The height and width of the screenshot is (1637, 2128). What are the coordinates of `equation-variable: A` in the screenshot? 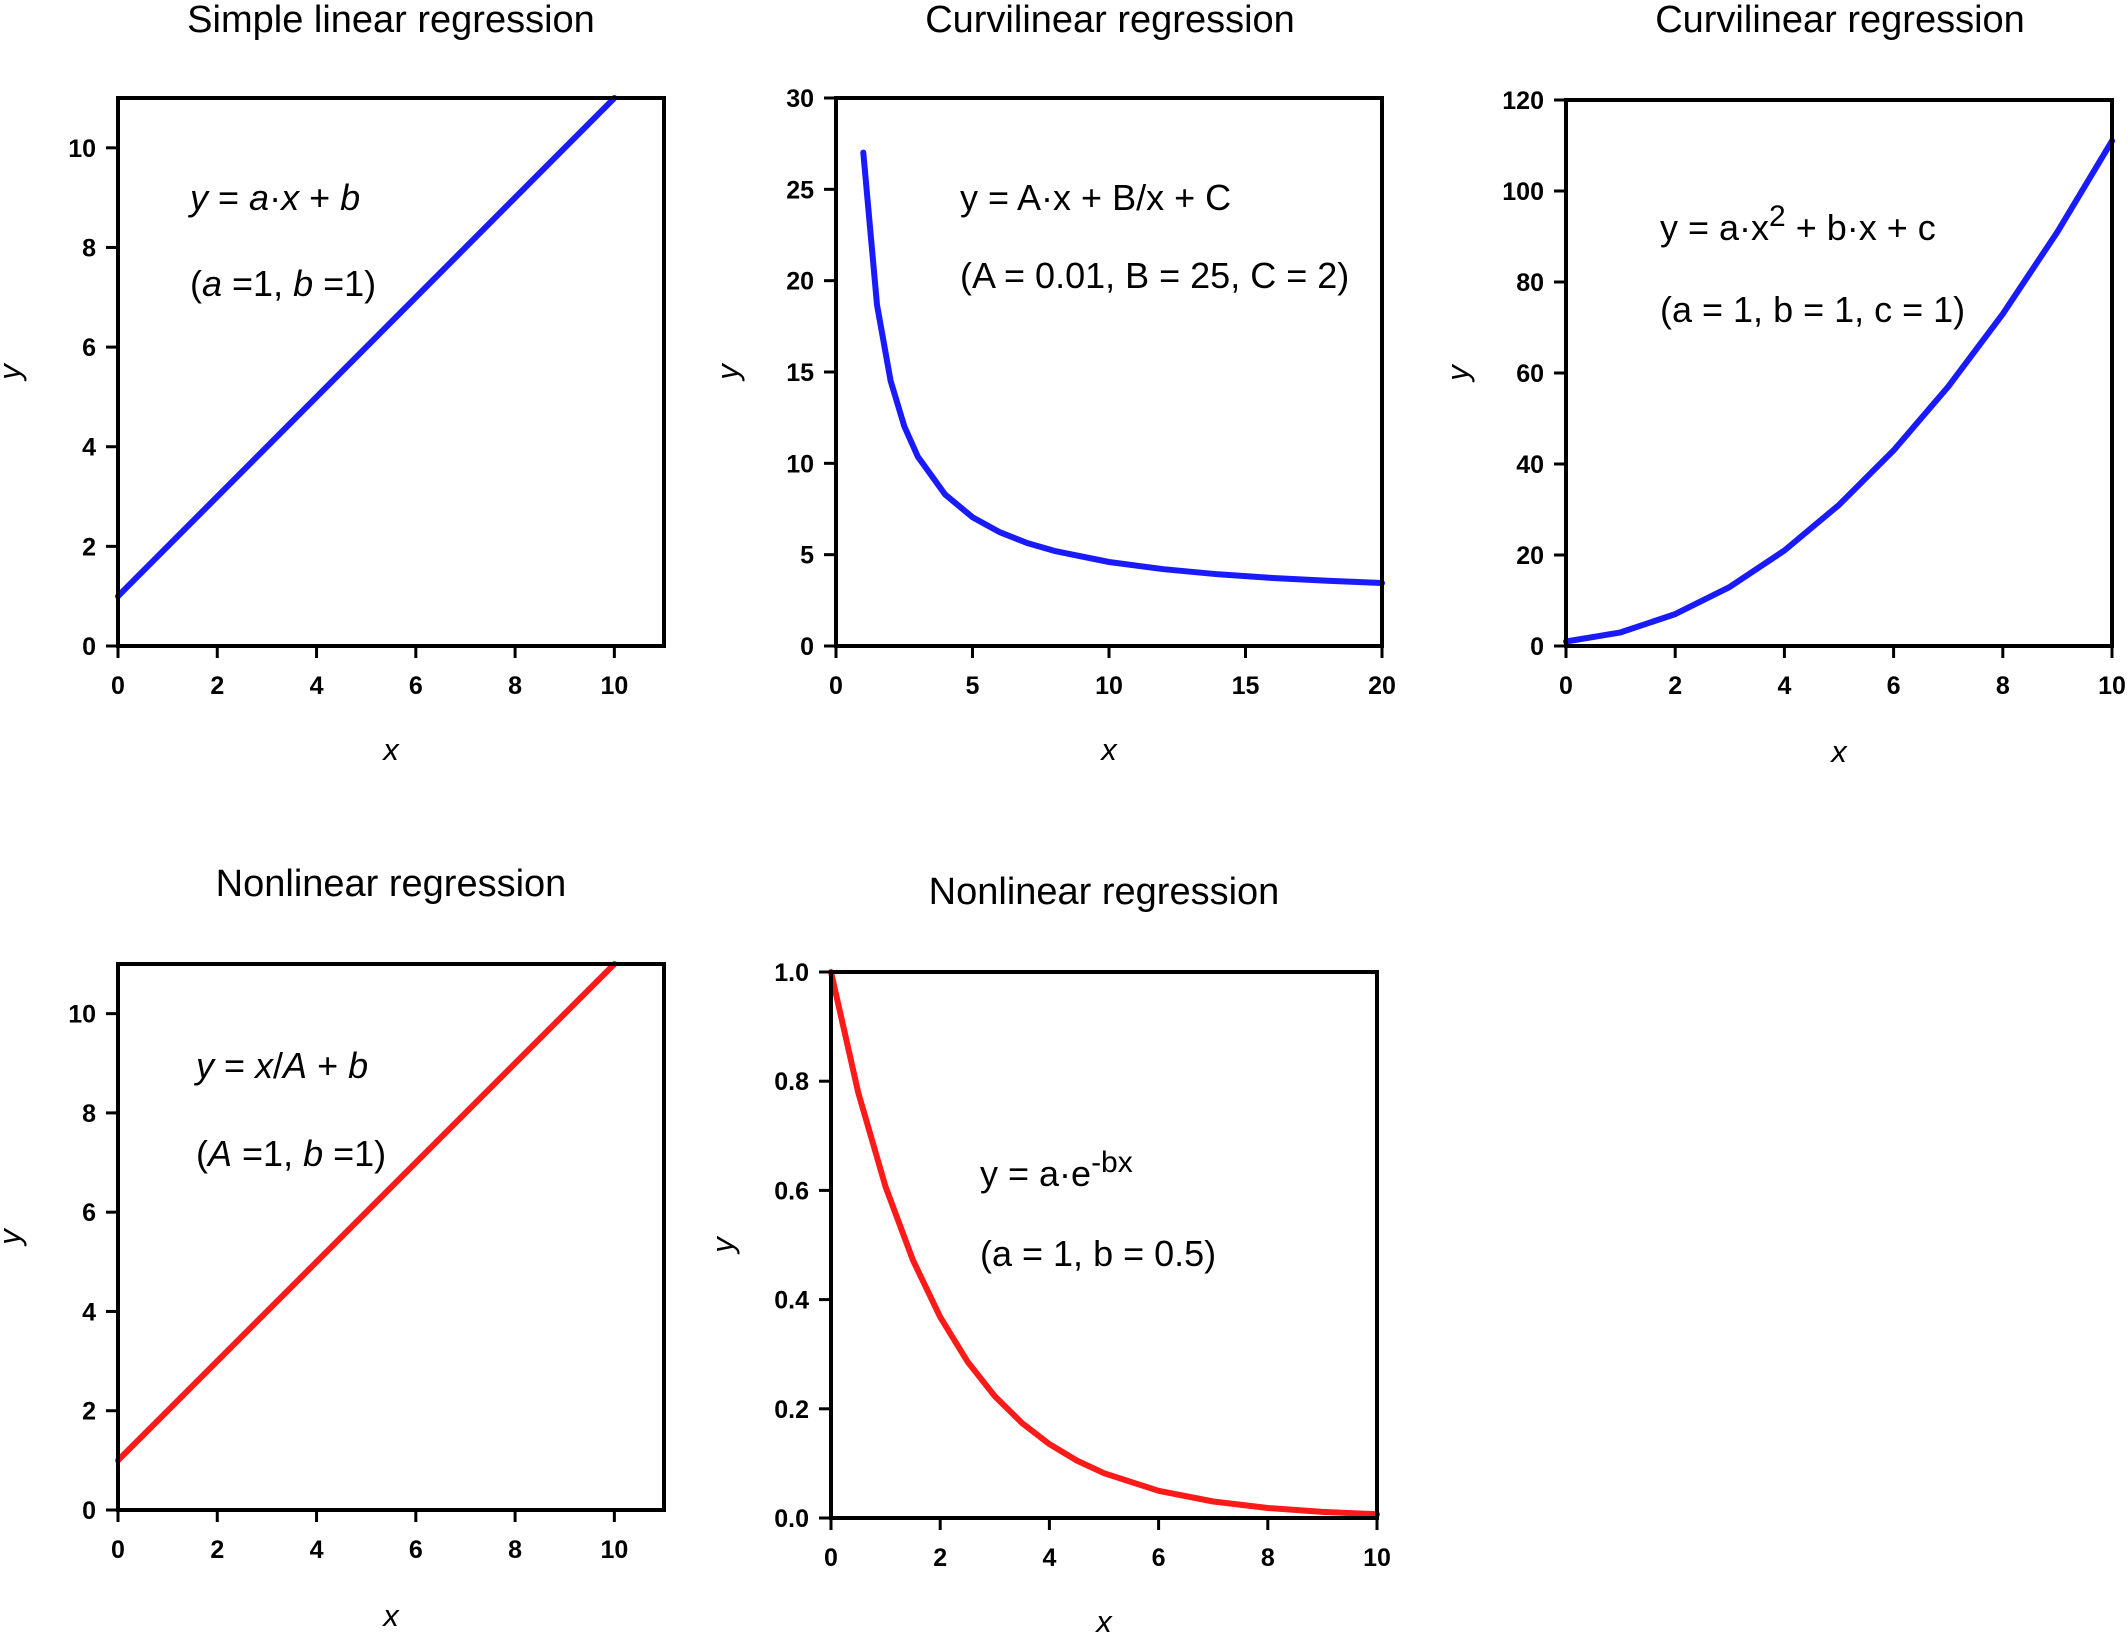 It's located at (294, 1065).